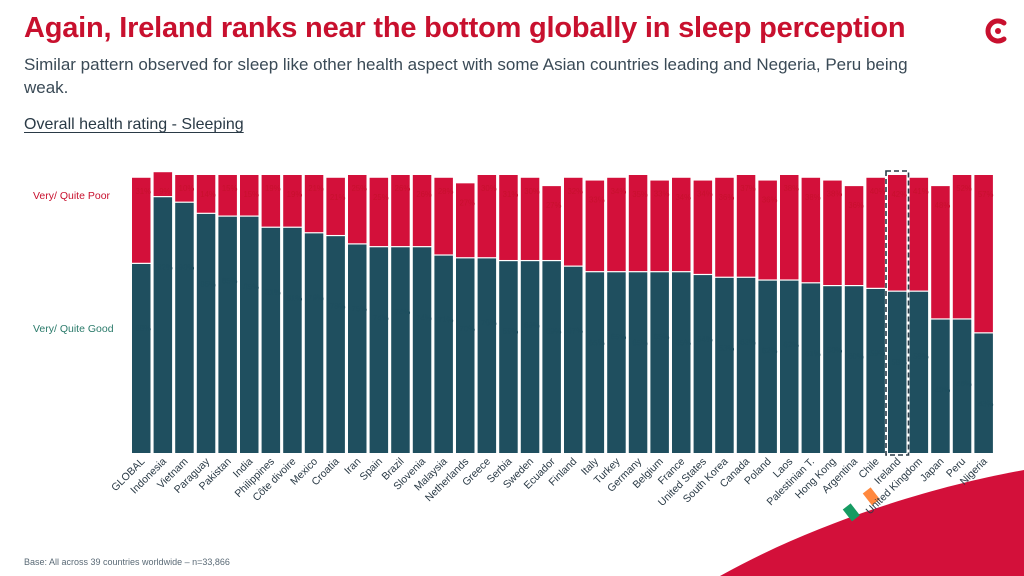 This screenshot has width=1024, height=576. Describe the element at coordinates (381, 197) in the screenshot. I see `label-poor-spain: 25%` at that location.